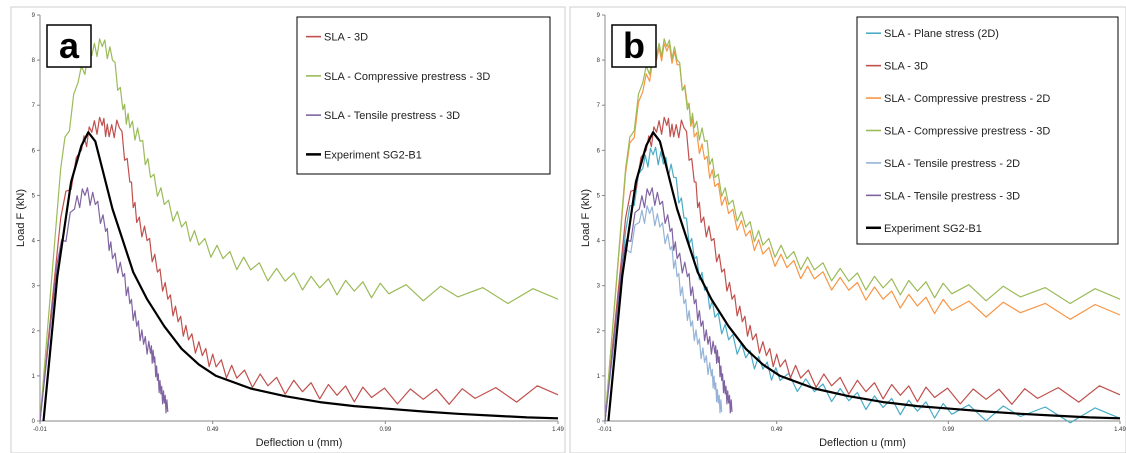 This screenshot has height=453, width=1126. Describe the element at coordinates (967, 99) in the screenshot. I see `legend-label: SLA - Compressive prestress - 2D` at that location.